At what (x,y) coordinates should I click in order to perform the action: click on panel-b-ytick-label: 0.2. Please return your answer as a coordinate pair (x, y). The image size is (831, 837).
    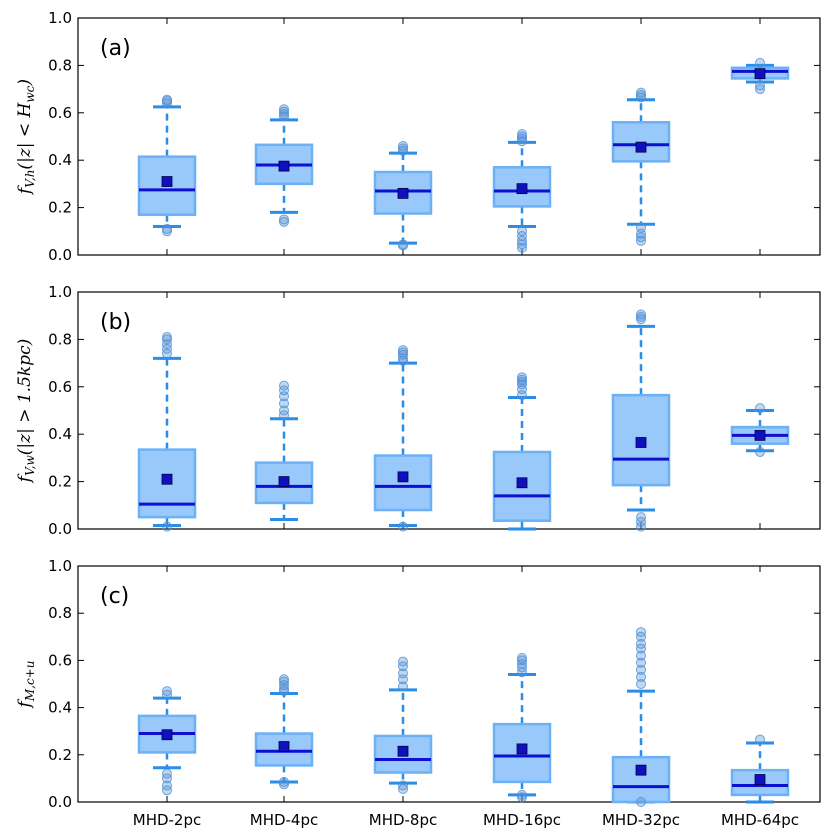
    Looking at the image, I should click on (60, 482).